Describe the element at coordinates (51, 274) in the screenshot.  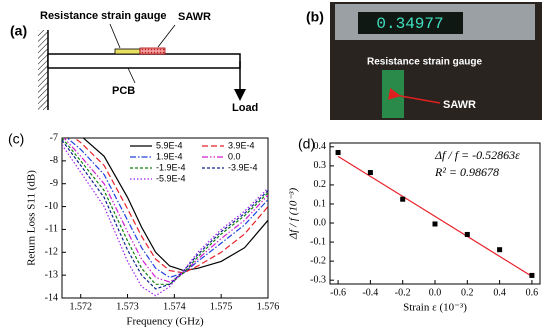
I see `y-tick-label: -13` at that location.